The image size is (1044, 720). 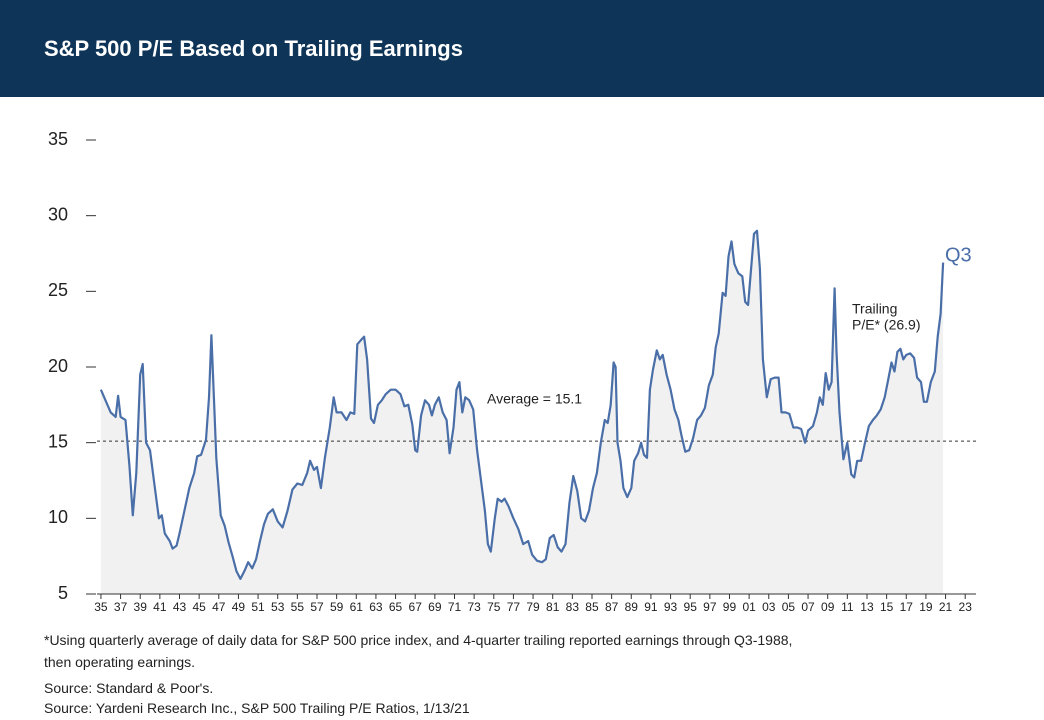 I want to click on x-tick-label: 07, so click(x=808, y=607).